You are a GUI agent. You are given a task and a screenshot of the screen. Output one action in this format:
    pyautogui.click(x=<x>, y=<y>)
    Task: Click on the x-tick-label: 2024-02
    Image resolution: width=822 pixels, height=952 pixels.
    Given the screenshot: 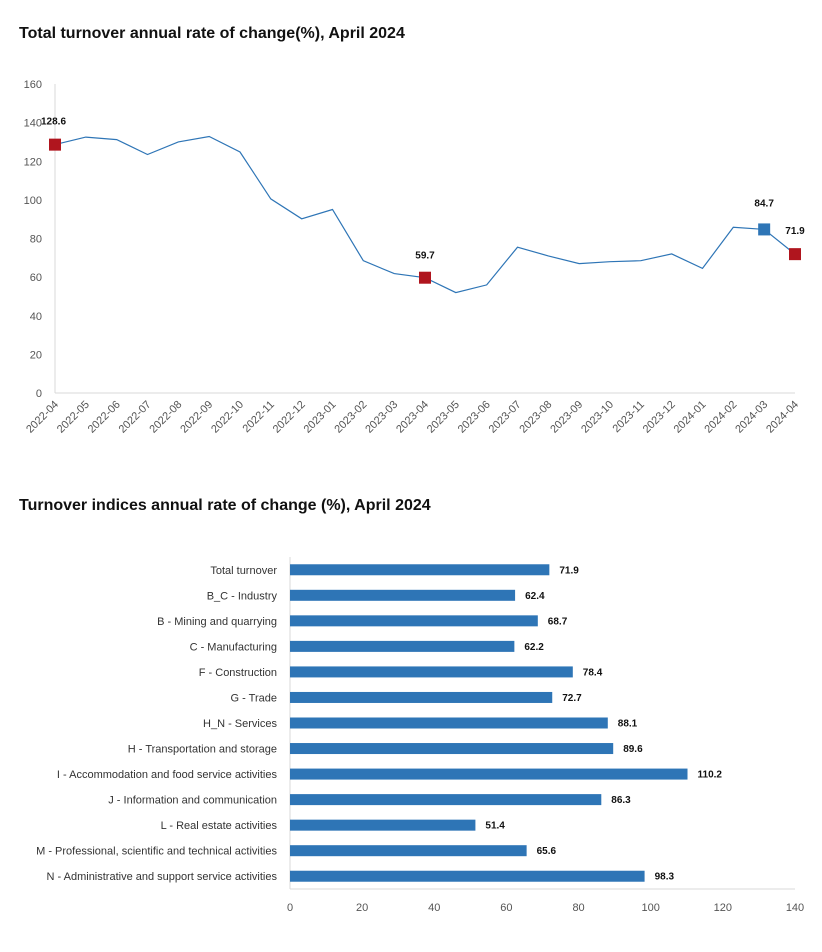 What is the action you would take?
    pyautogui.click(x=720, y=417)
    